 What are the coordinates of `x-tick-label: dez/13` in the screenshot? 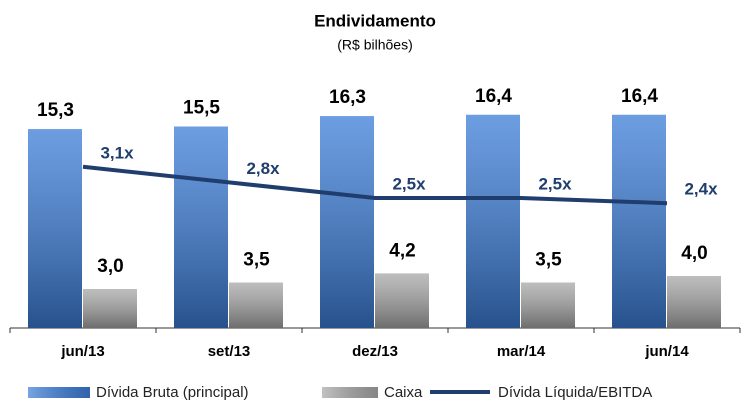 It's located at (375, 351).